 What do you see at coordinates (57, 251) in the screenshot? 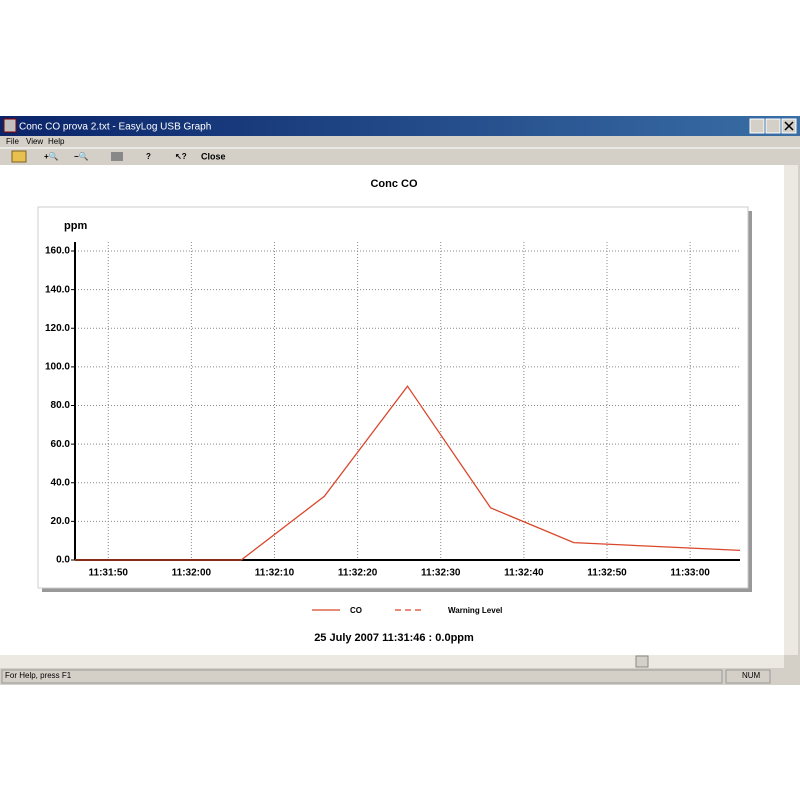
I see `y-tick-label: 160.0` at bounding box center [57, 251].